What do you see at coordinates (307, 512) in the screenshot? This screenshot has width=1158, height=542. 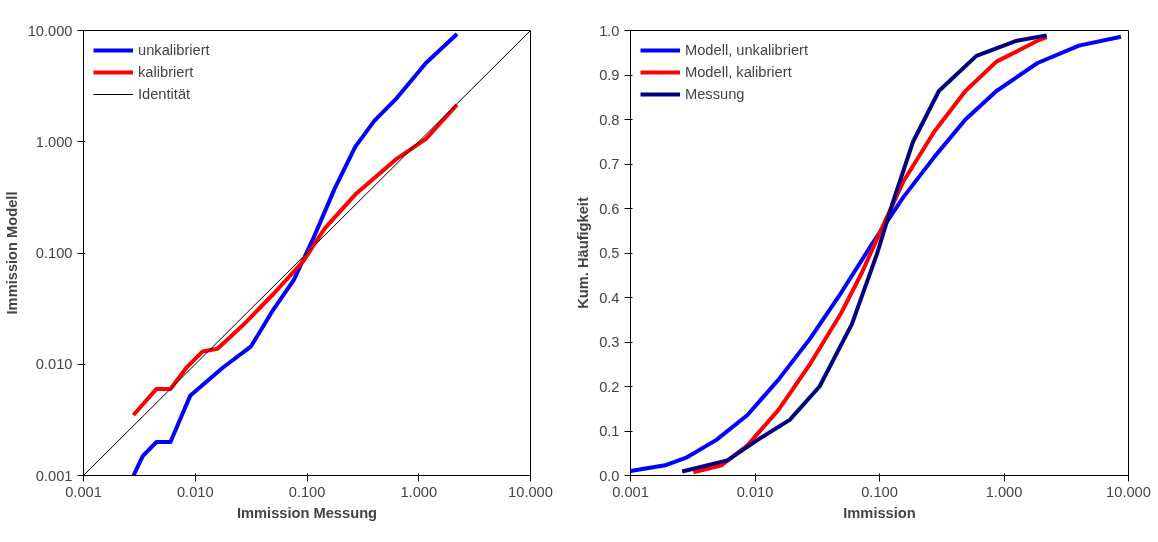 I see `x-axis-title: Immission Messung` at bounding box center [307, 512].